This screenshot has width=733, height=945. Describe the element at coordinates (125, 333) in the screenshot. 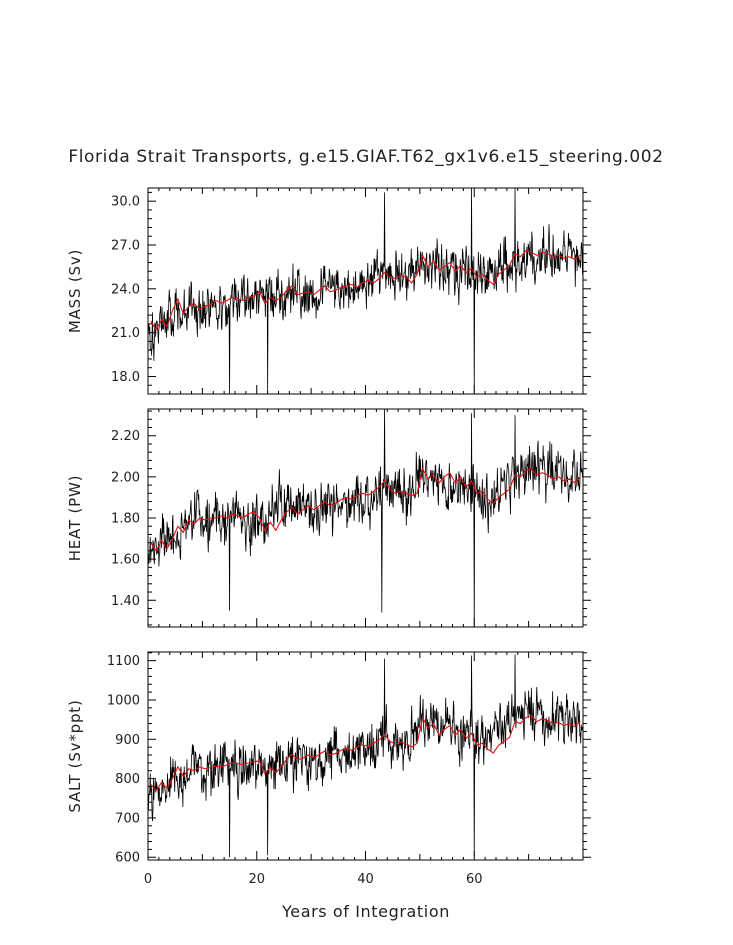

I see `mass-ytick-label: 21.0` at that location.